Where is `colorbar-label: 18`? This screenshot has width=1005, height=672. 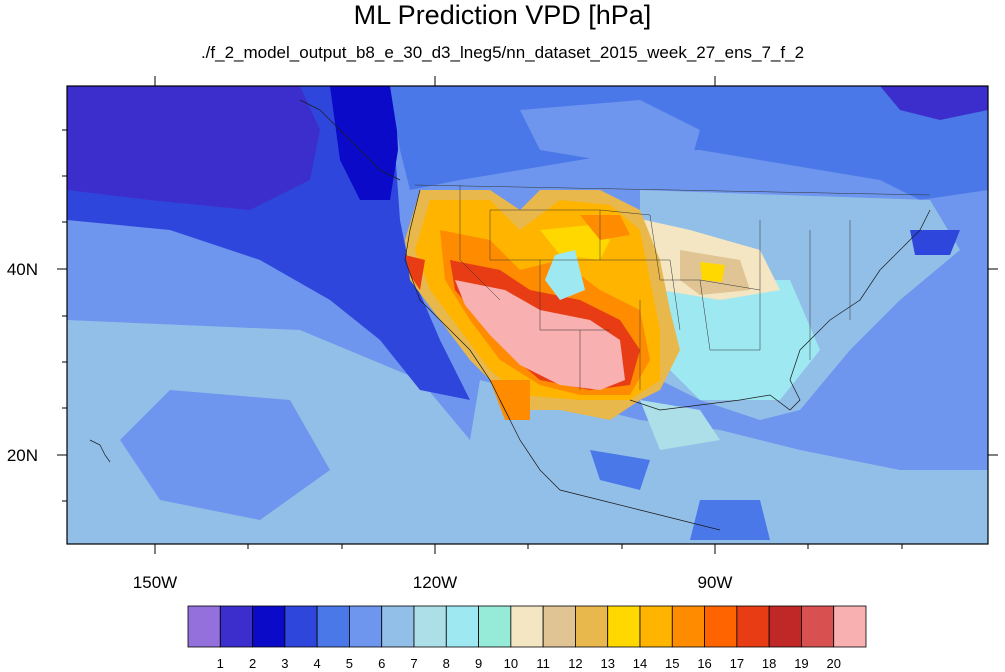 colorbar-label: 18 is located at coordinates (769, 663).